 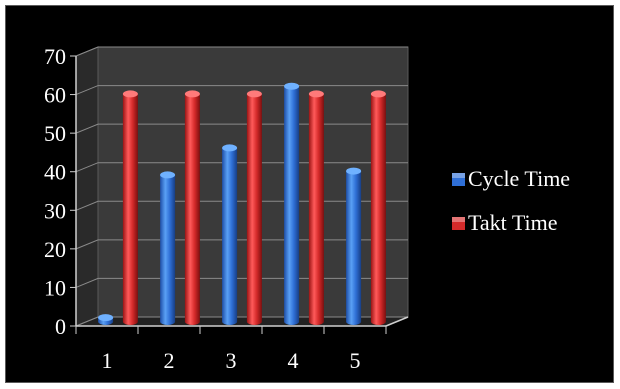 I want to click on y-tick-label: 40, so click(x=55, y=172).